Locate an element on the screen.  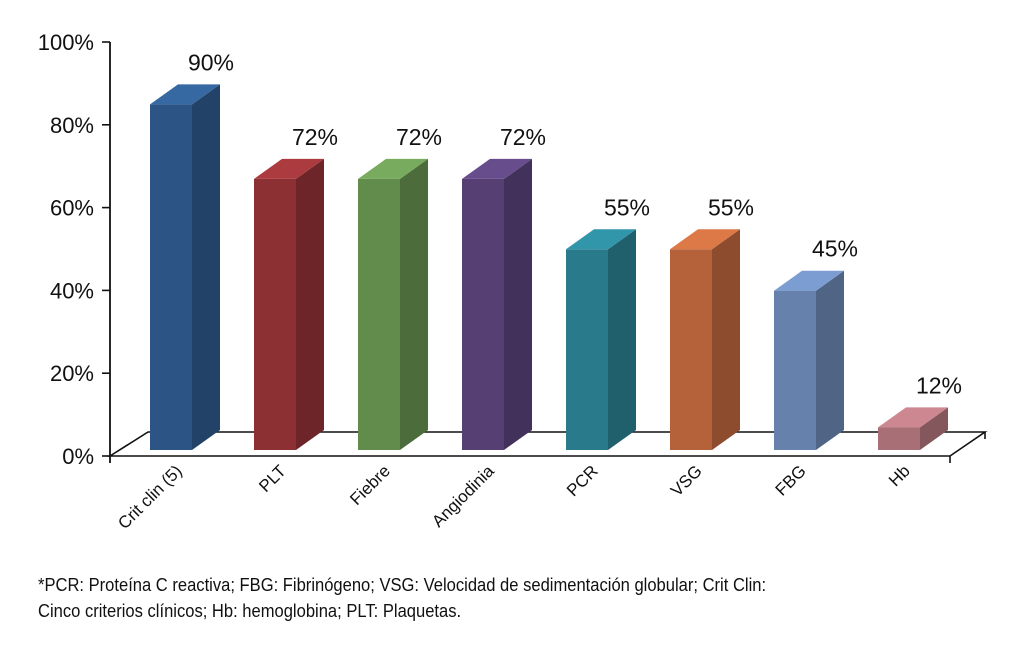
x-tick-label: Fiebre is located at coordinates (370, 485).